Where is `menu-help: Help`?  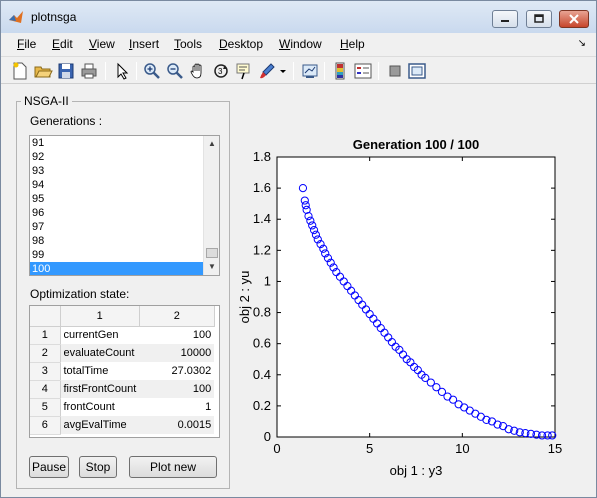 menu-help: Help is located at coordinates (352, 44).